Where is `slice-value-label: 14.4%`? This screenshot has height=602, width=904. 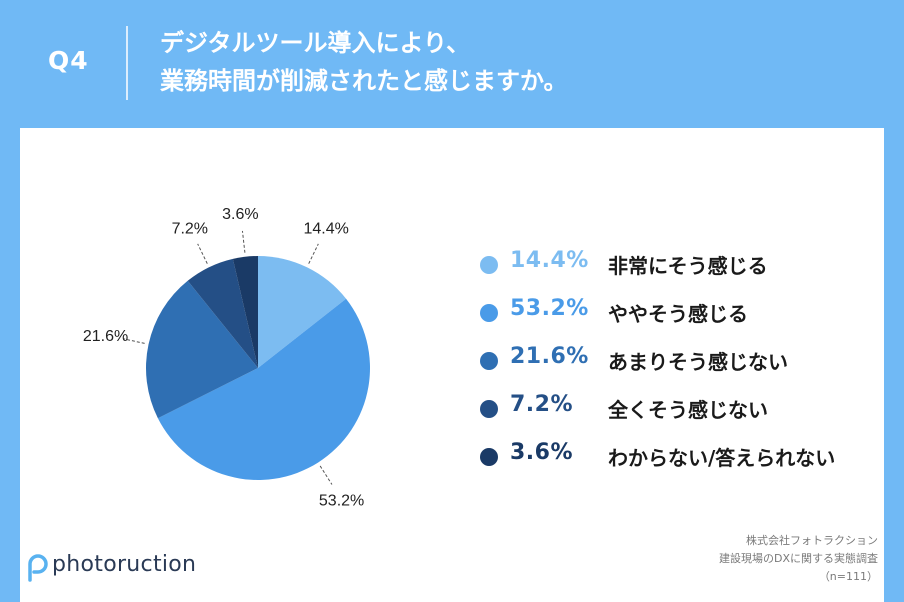
slice-value-label: 14.4% is located at coordinates (326, 229).